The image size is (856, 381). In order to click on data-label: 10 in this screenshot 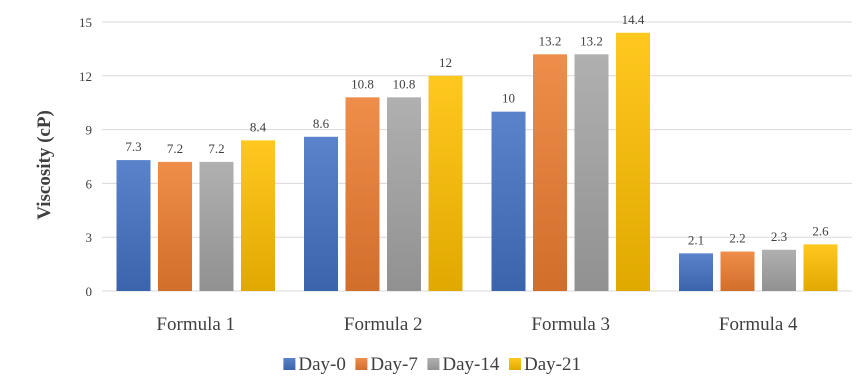, I will do `click(508, 98)`.